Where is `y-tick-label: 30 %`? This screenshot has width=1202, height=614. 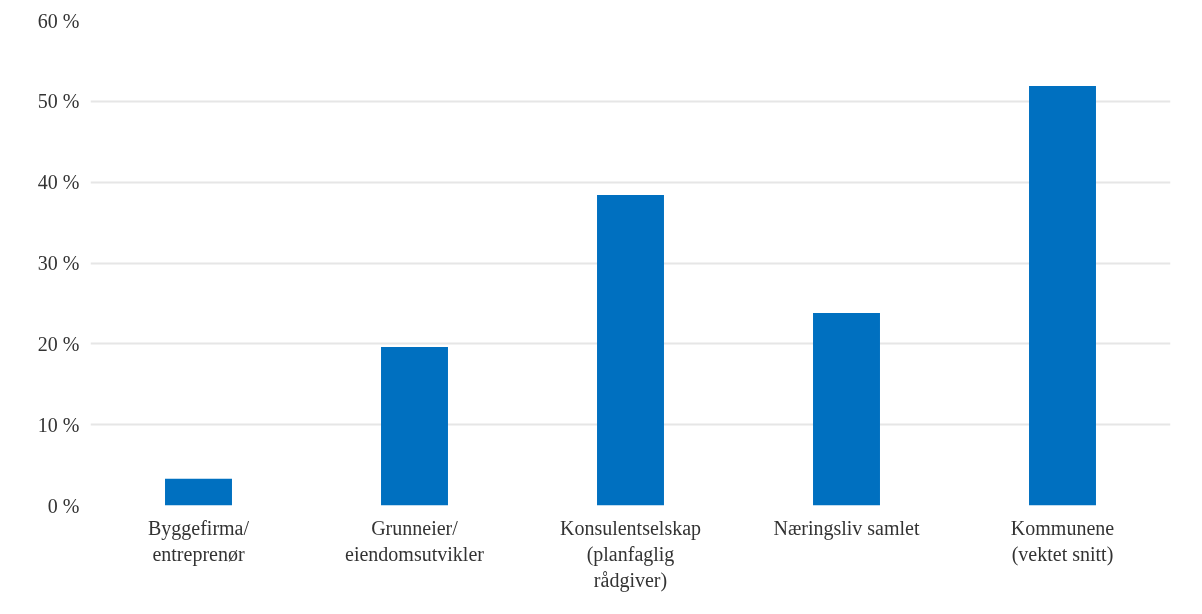
y-tick-label: 30 % is located at coordinates (58, 263).